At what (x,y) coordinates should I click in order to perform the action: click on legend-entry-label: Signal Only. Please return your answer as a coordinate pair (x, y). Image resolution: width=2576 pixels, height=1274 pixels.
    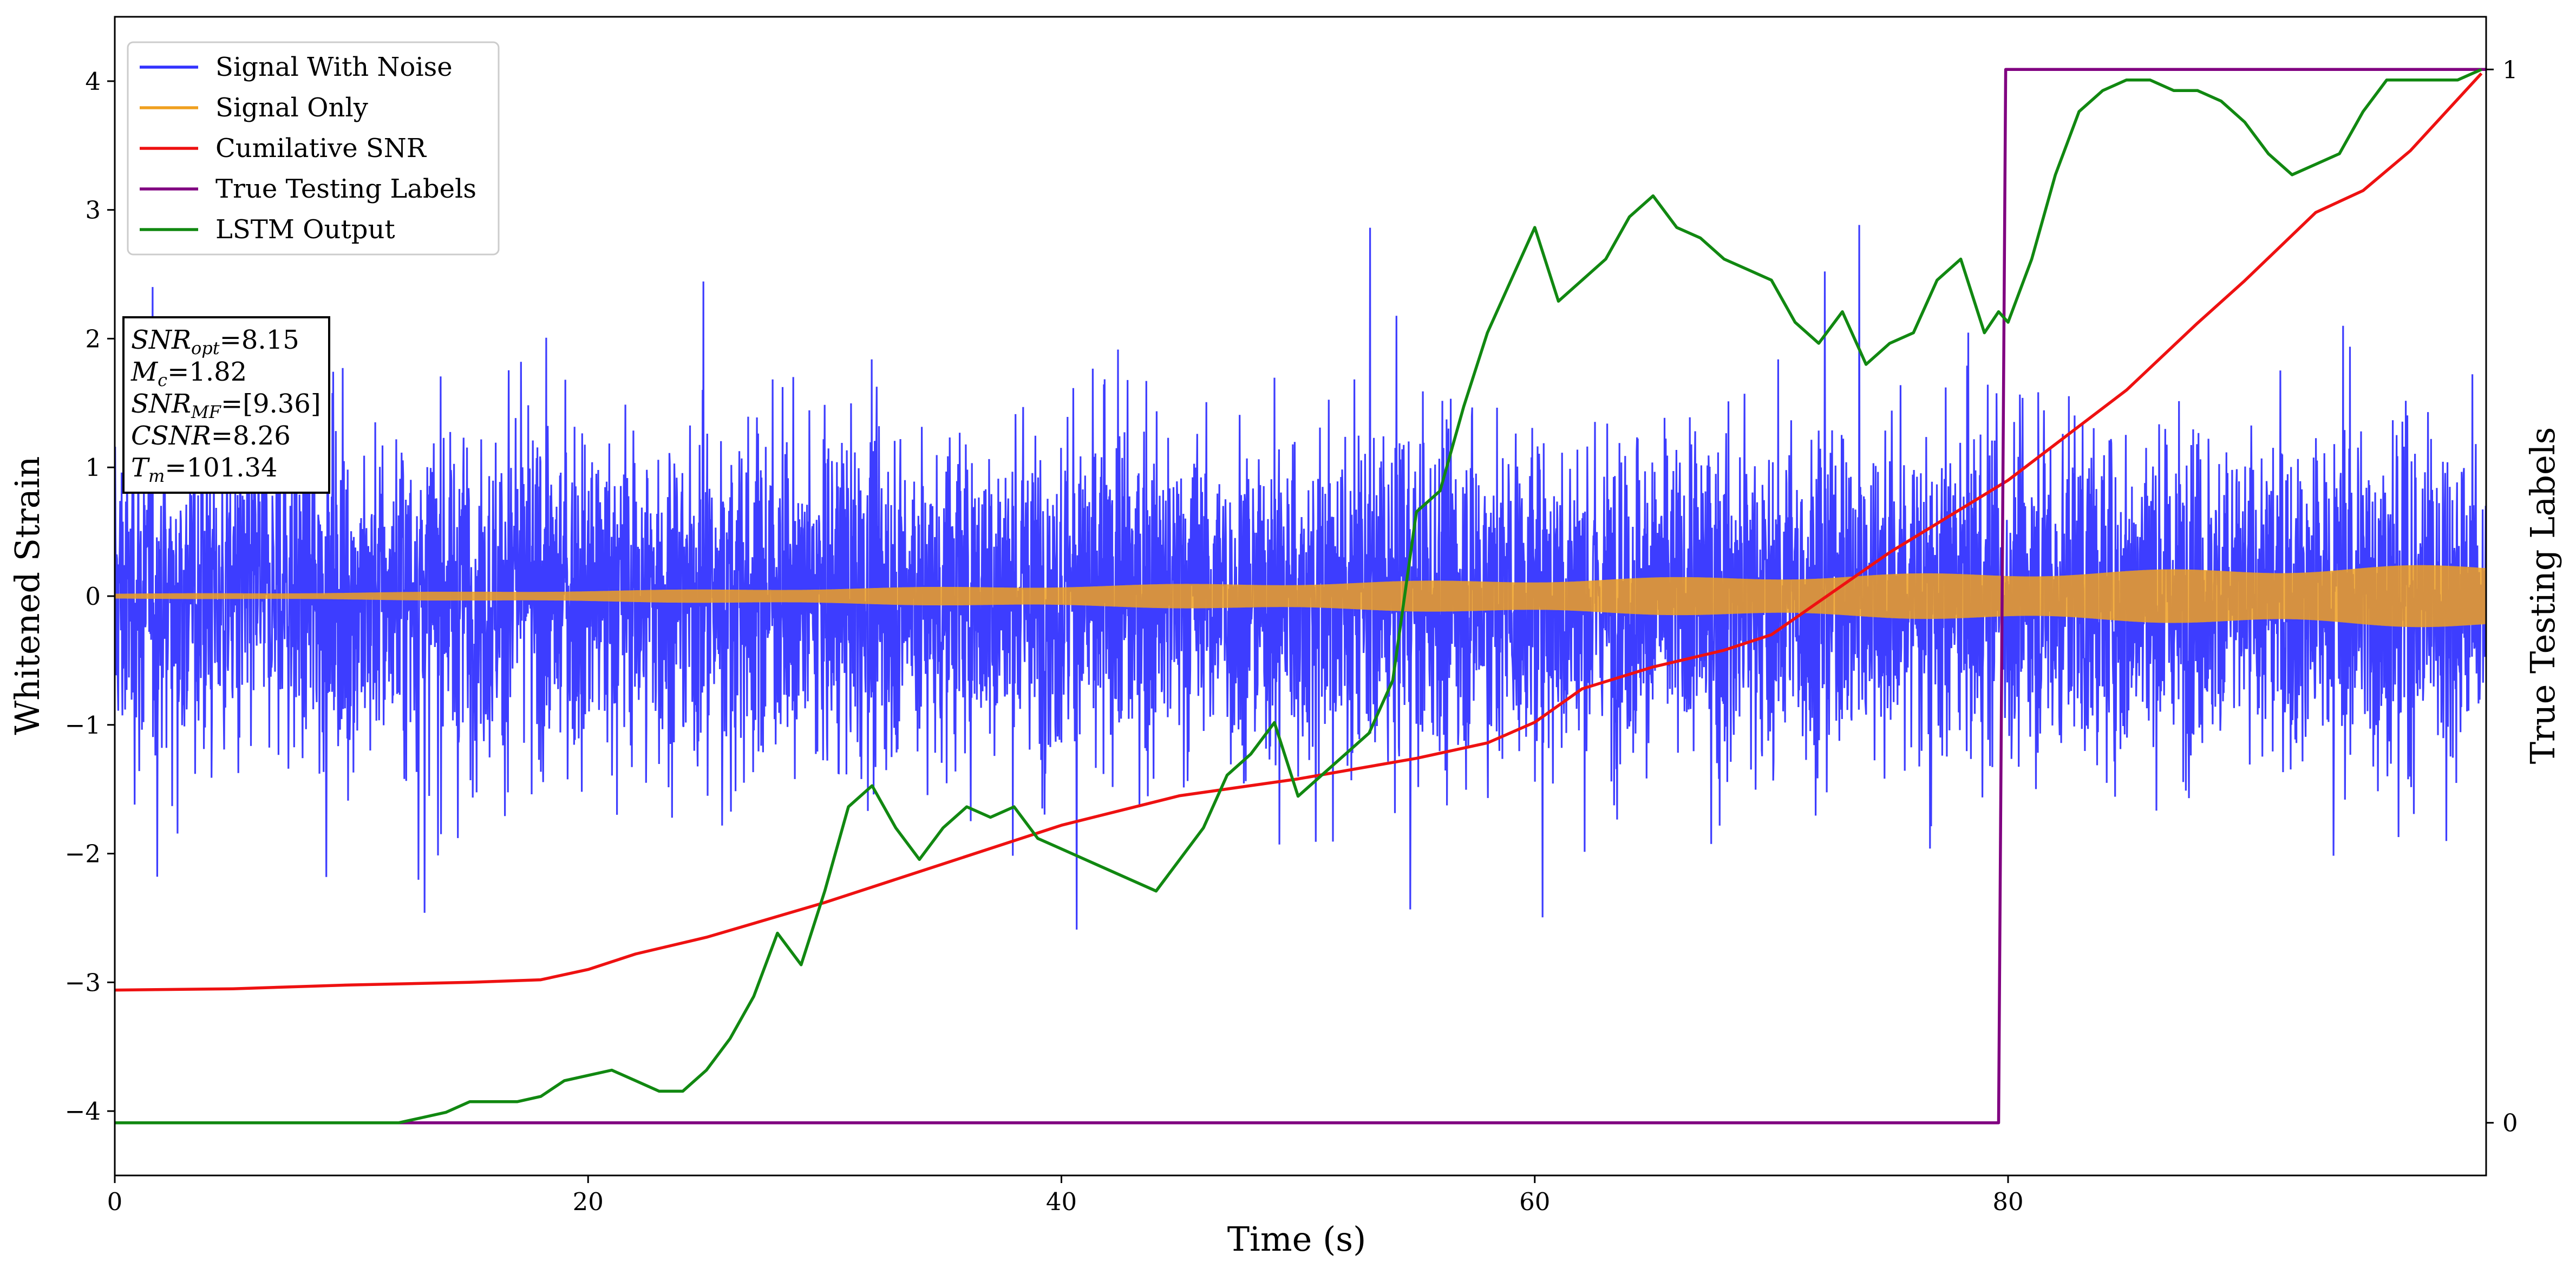
    Looking at the image, I should click on (291, 108).